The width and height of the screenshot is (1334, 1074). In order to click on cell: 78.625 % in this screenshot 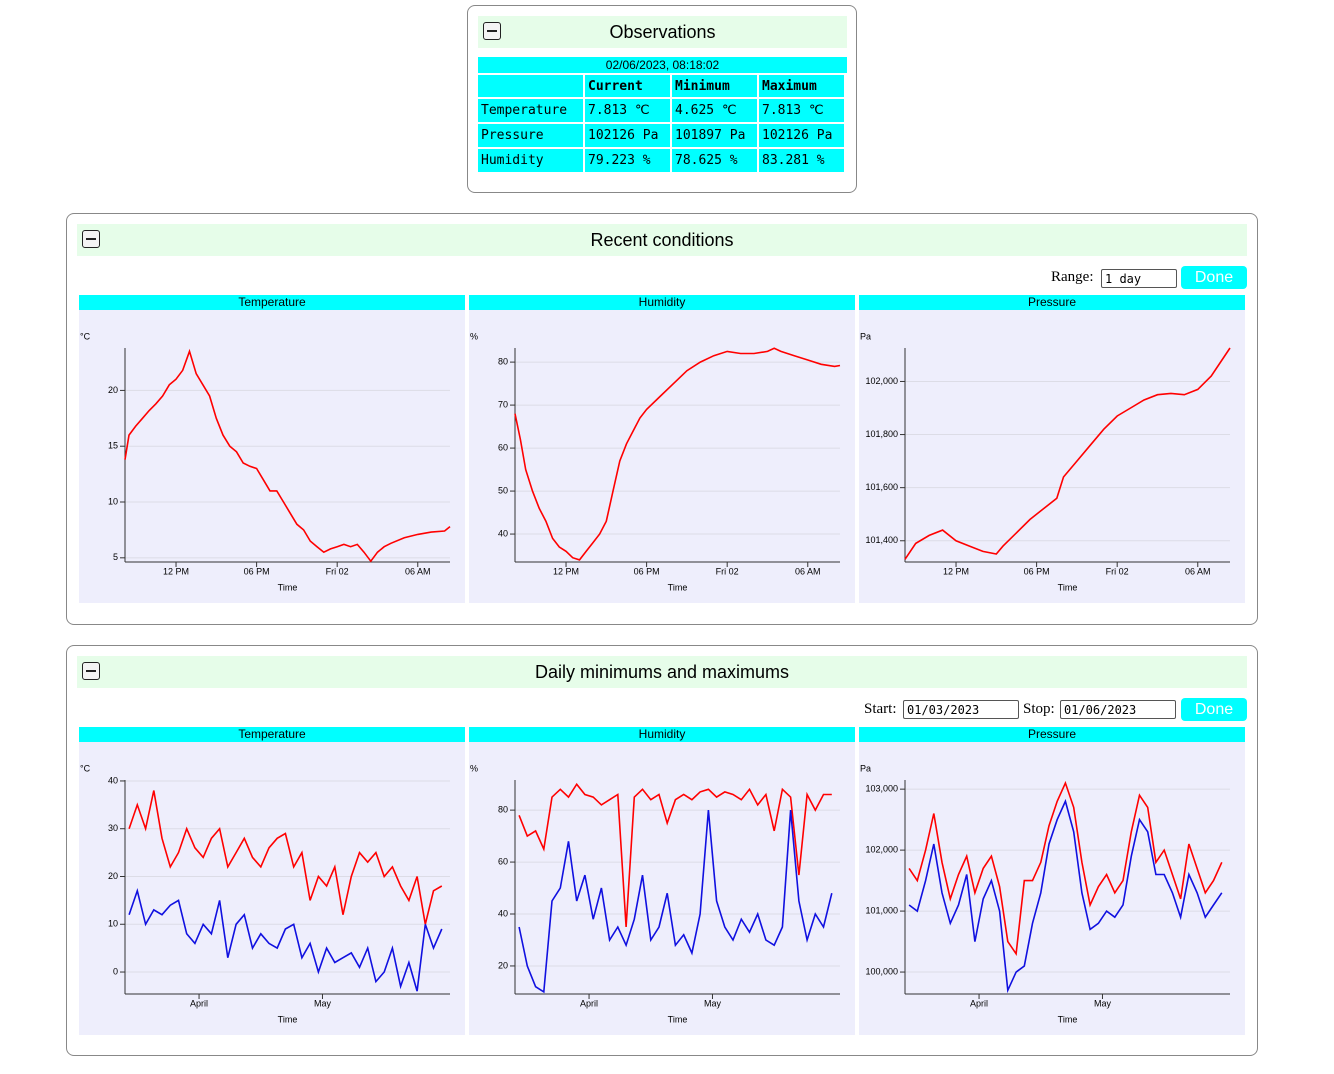, I will do `click(714, 160)`.